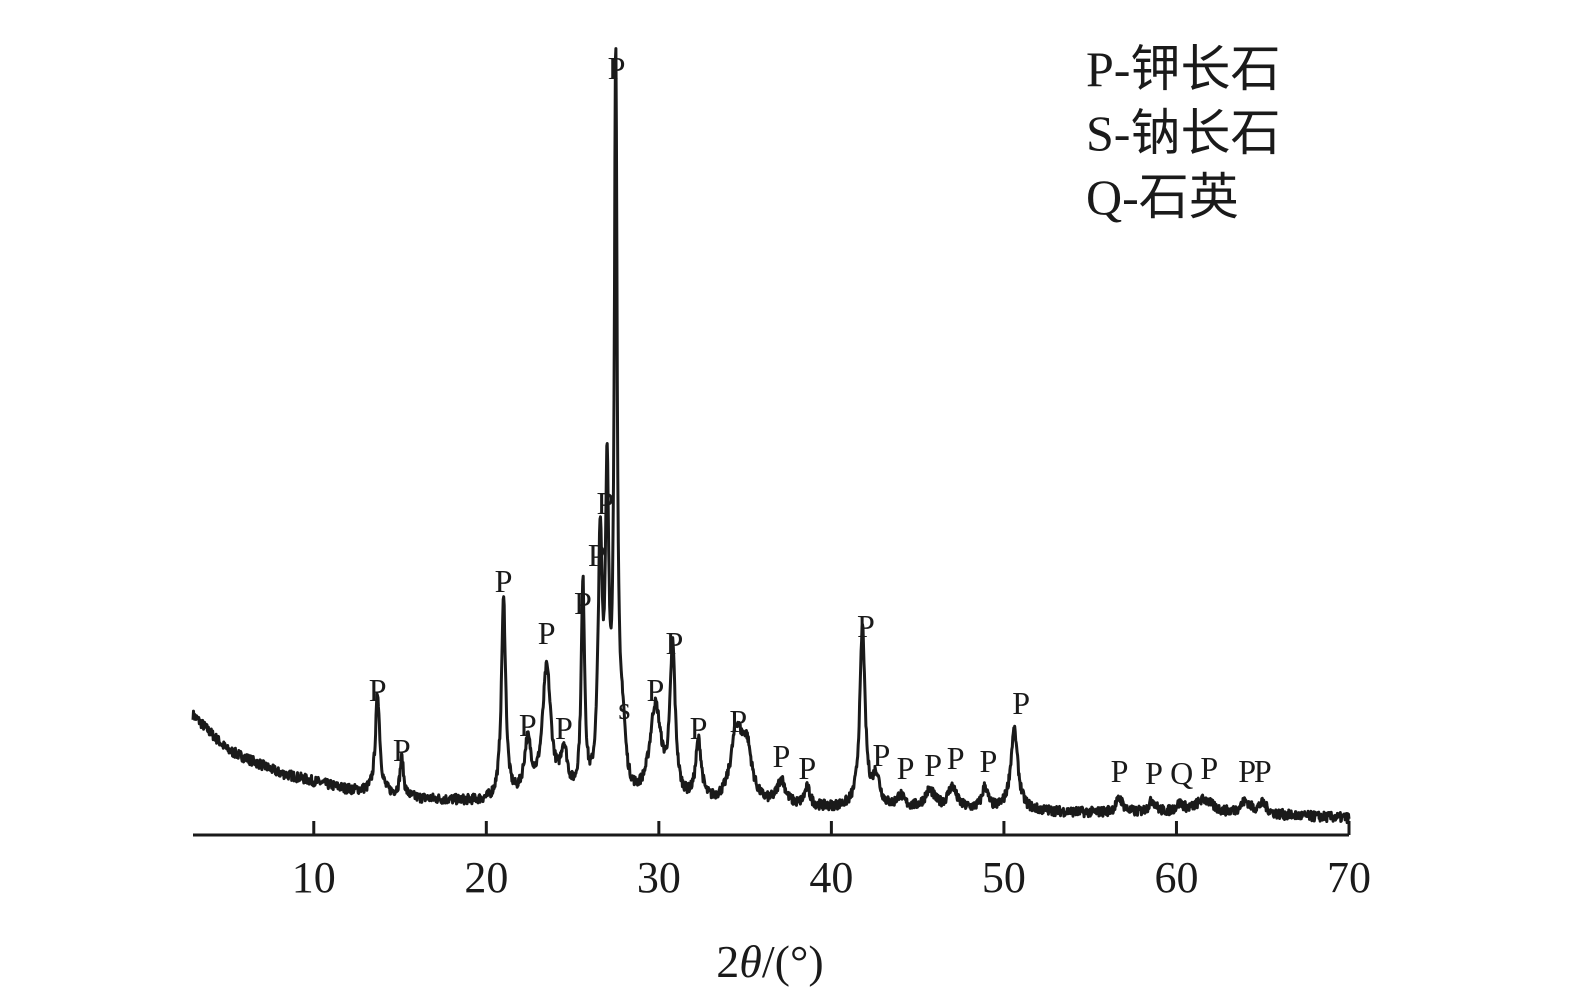 Image resolution: width=1575 pixels, height=997 pixels. Describe the element at coordinates (624, 708) in the screenshot. I see `peak-label: s` at that location.